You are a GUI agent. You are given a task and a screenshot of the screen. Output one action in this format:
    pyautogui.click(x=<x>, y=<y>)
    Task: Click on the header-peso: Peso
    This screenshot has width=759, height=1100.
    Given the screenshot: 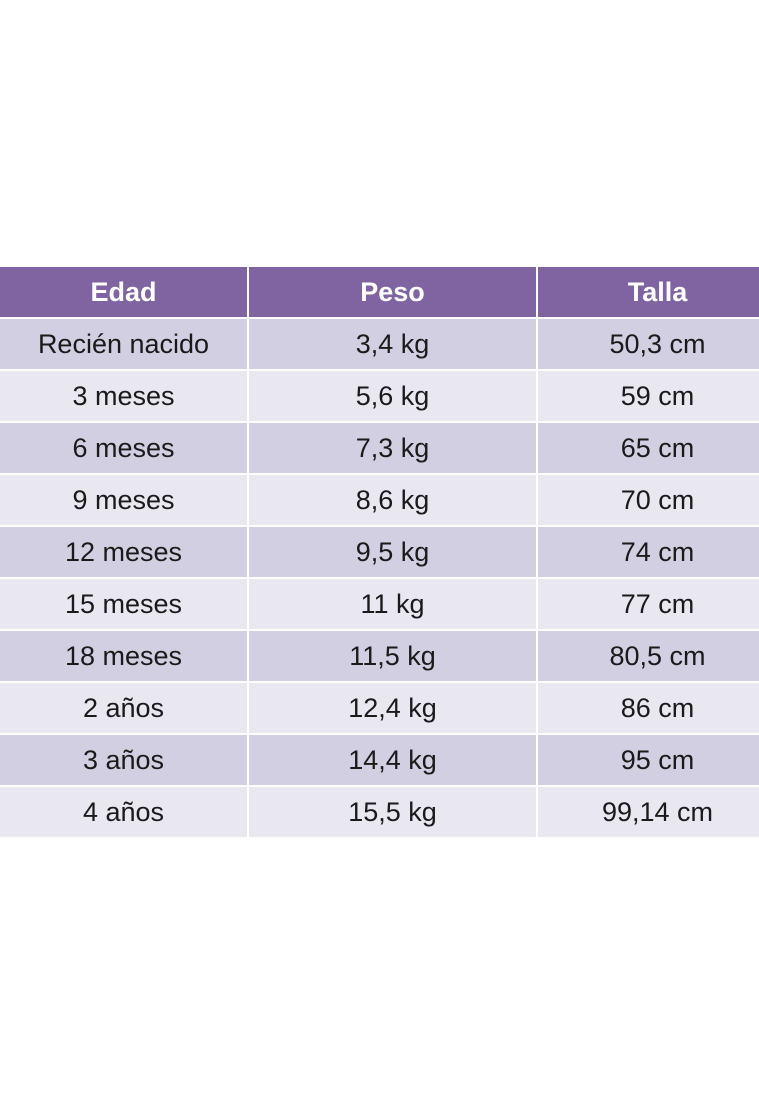 What is the action you would take?
    pyautogui.click(x=392, y=292)
    